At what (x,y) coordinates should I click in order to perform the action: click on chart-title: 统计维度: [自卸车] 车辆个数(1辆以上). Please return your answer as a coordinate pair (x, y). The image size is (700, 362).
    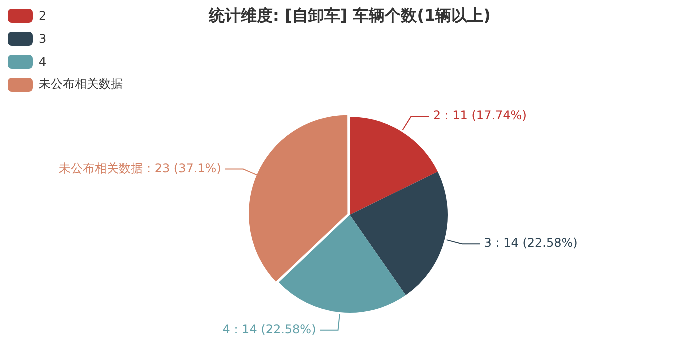
    Looking at the image, I should click on (350, 15).